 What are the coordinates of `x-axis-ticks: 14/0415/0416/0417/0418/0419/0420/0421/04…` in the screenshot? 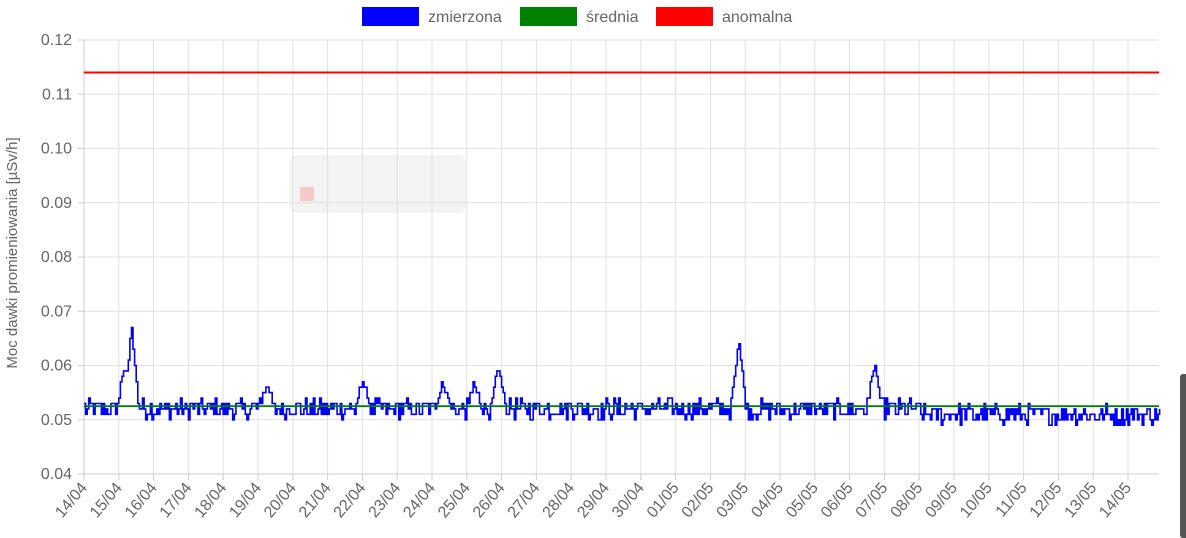 It's located at (593, 501).